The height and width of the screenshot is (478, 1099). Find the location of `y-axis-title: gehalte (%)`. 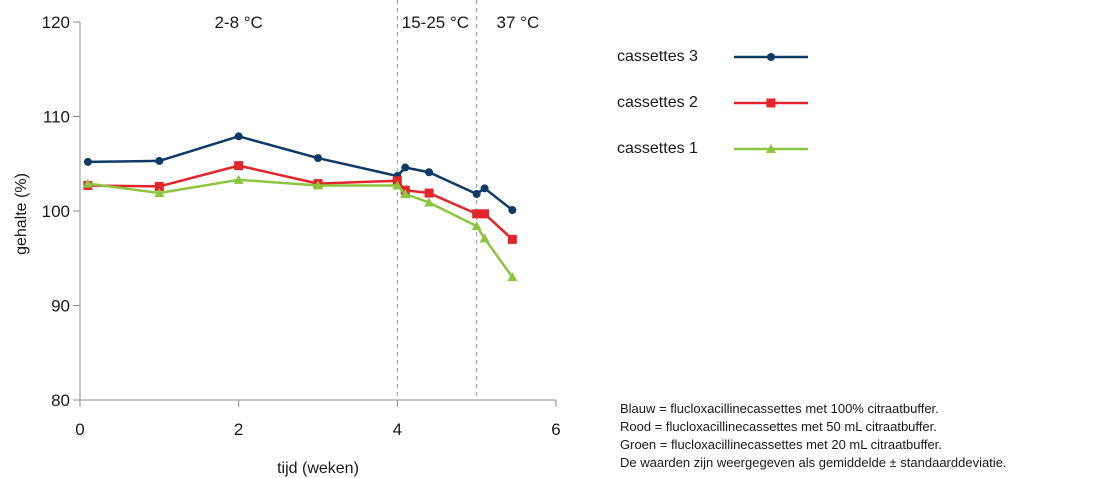

y-axis-title: gehalte (%) is located at coordinates (21, 214).